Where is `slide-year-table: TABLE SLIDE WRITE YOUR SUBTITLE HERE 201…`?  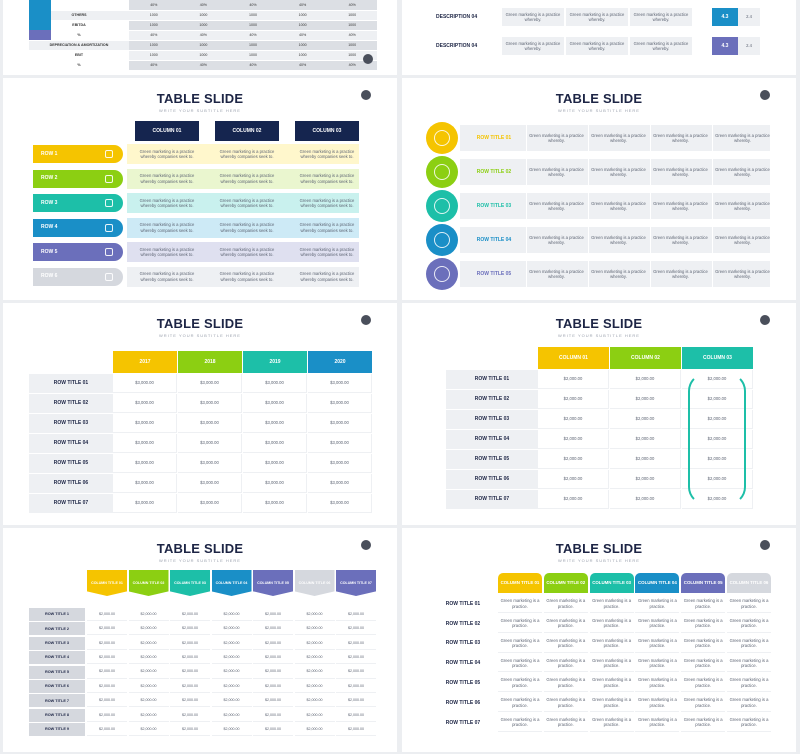
slide-year-table: TABLE SLIDE WRITE YOUR SUBTITLE HERE 201… is located at coordinates (200, 414).